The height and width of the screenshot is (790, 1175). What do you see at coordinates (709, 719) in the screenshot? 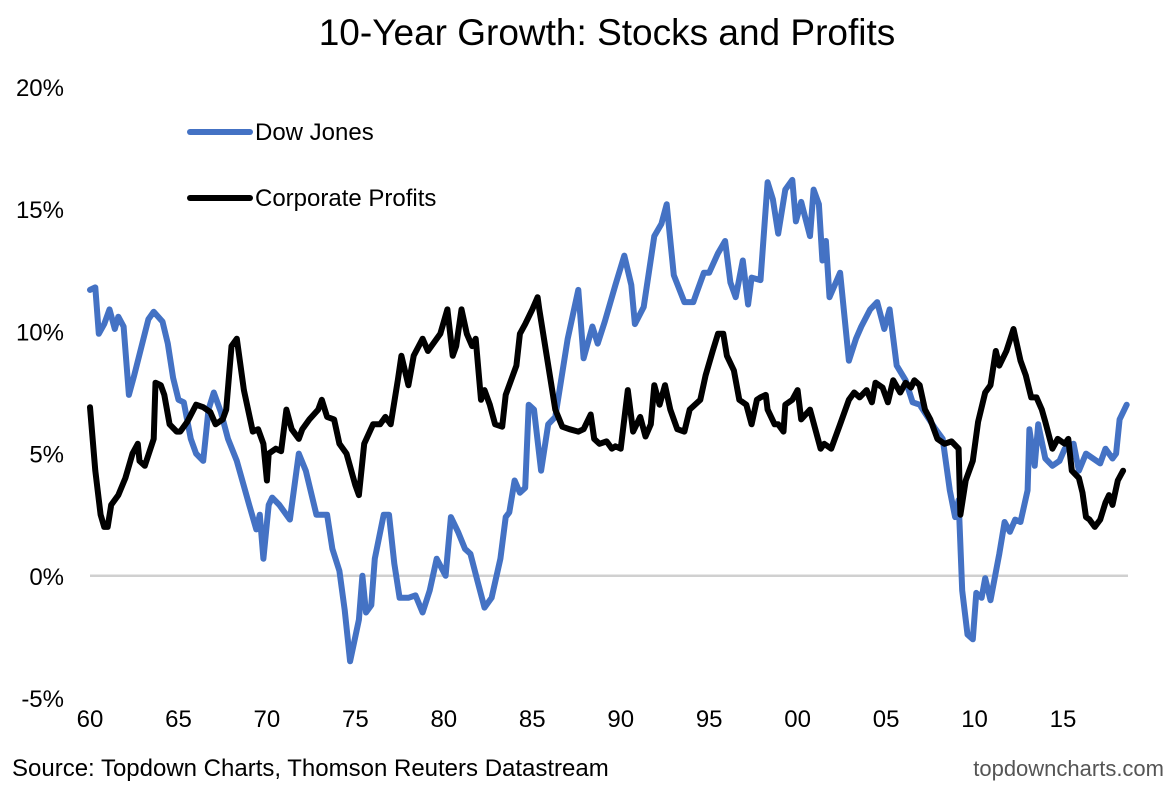
I see `x-tick-label: 95` at bounding box center [709, 719].